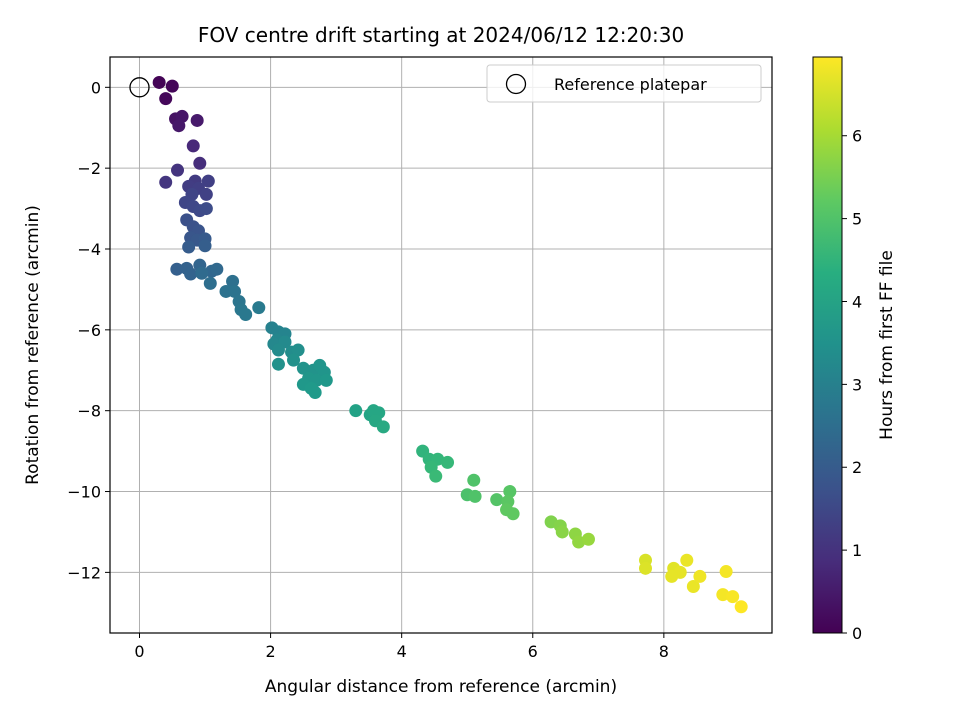 Image resolution: width=960 pixels, height=720 pixels. What do you see at coordinates (857, 219) in the screenshot?
I see `colorbar-tick-label: 5` at bounding box center [857, 219].